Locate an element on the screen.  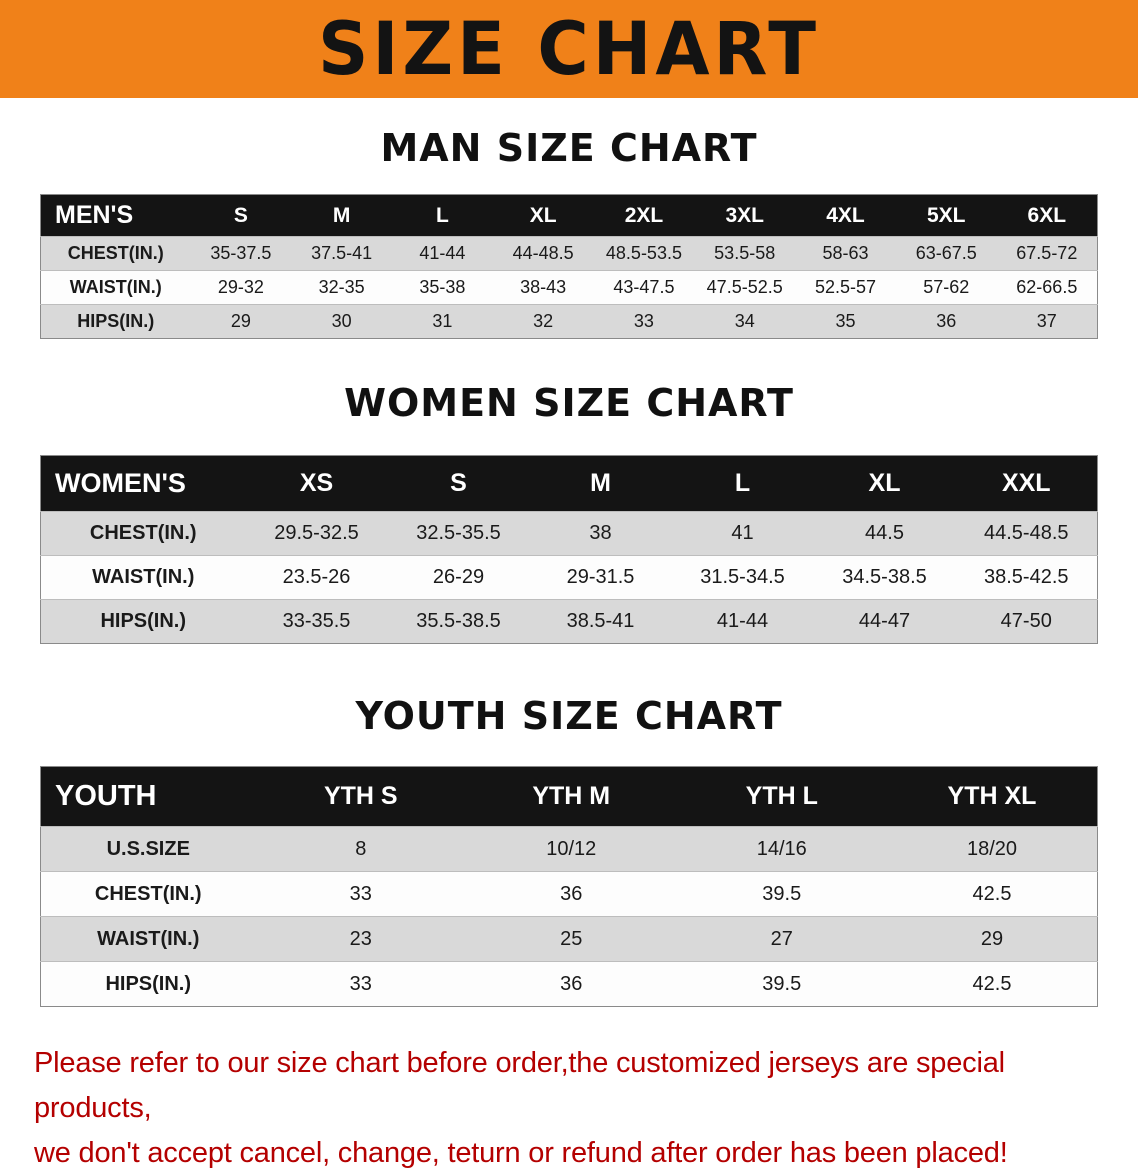
size-value-cell: 29-31.5 is located at coordinates (600, 577).